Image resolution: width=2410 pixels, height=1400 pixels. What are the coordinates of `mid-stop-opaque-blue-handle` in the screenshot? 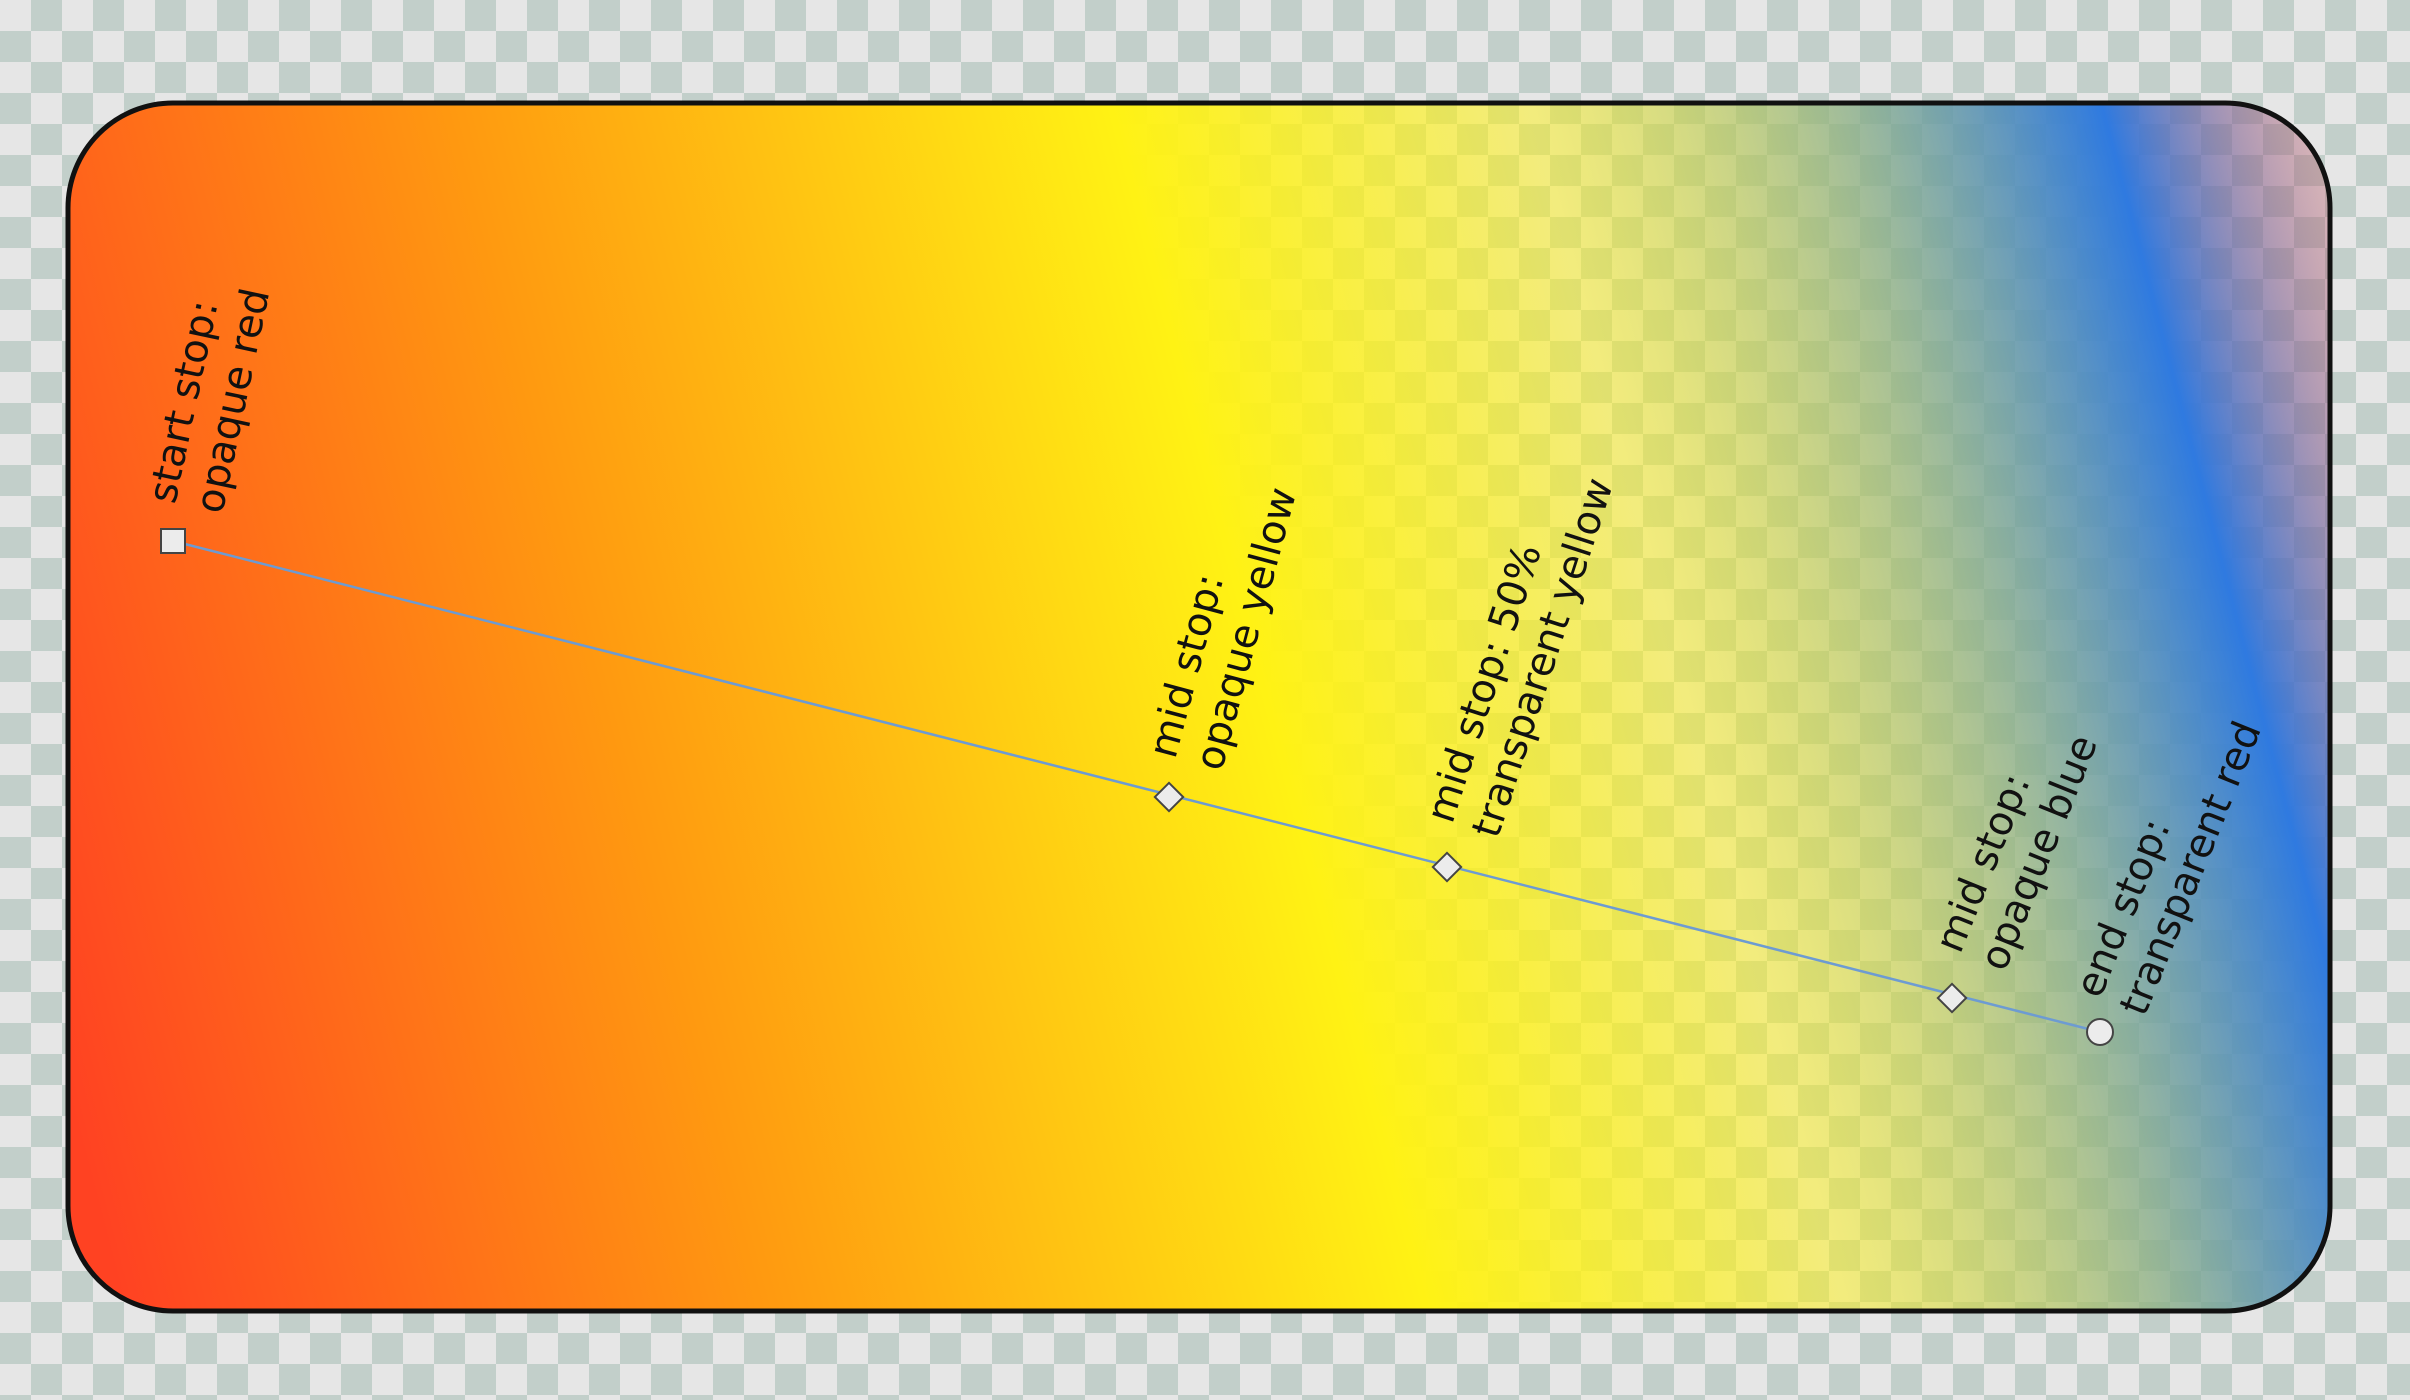 It's located at (1952, 998).